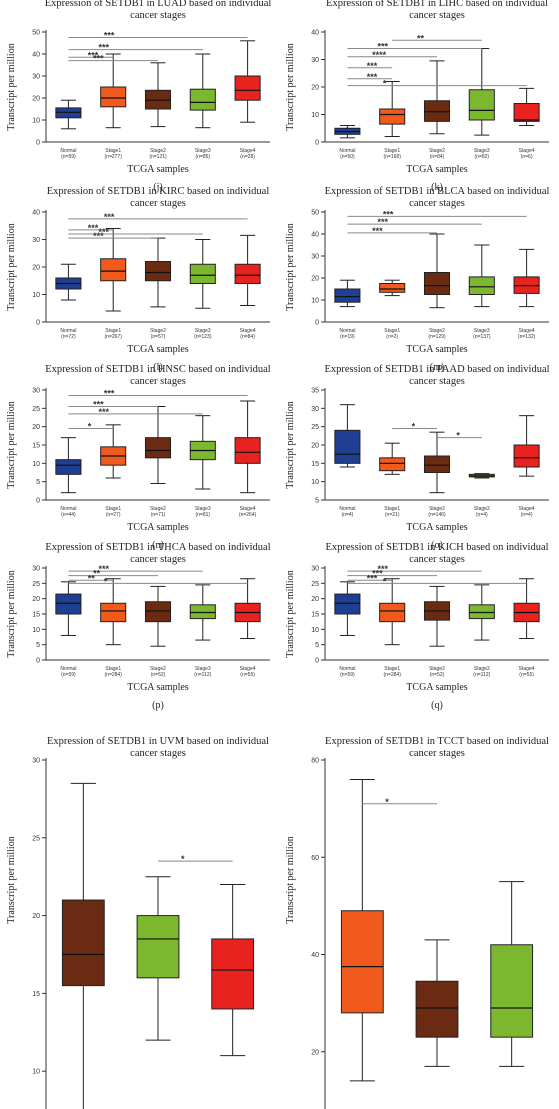  What do you see at coordinates (202, 106) in the screenshot?
I see `box-stage3: Stage3(n=85)` at bounding box center [202, 106].